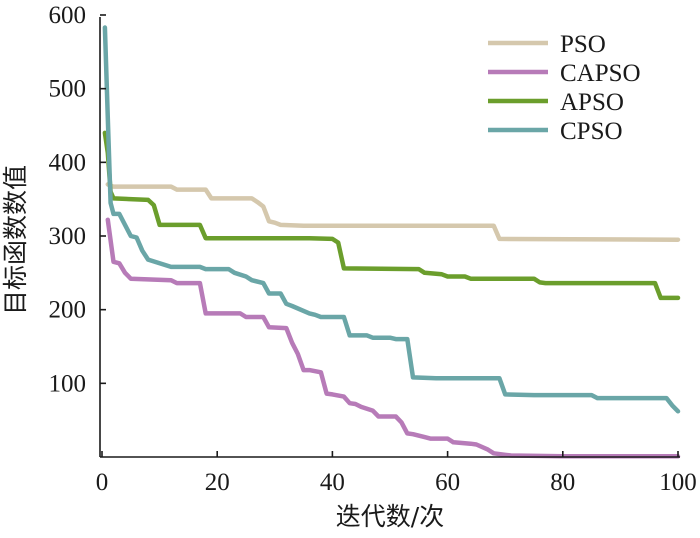 The image size is (700, 538). What do you see at coordinates (102, 482) in the screenshot?
I see `x-tick-label: 0` at bounding box center [102, 482].